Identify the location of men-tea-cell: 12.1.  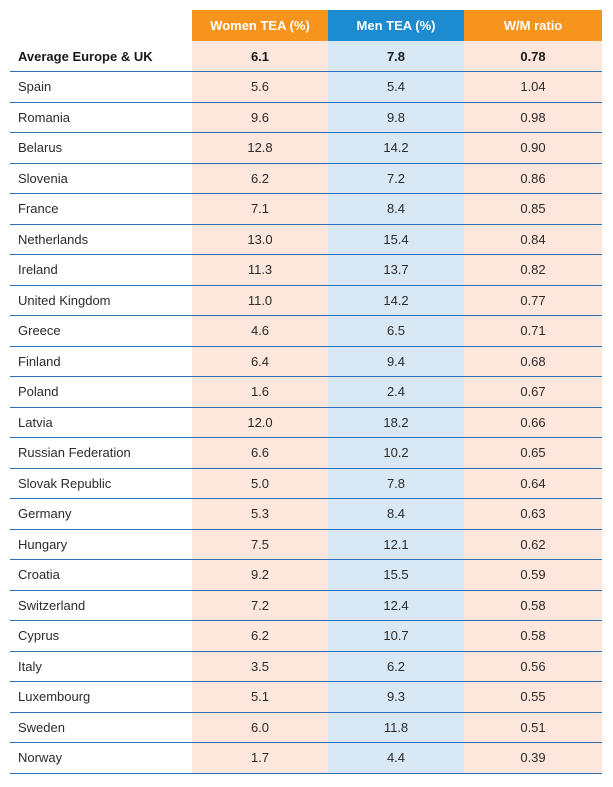
(396, 544).